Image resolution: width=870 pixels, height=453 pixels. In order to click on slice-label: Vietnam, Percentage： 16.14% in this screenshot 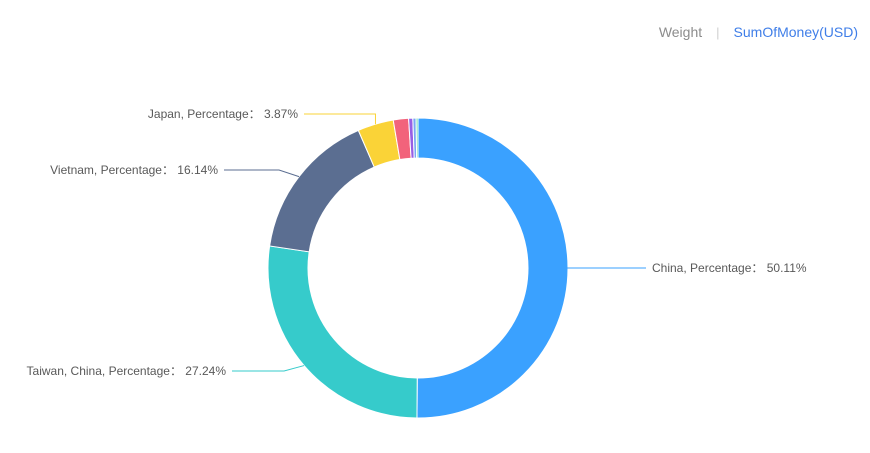, I will do `click(134, 170)`.